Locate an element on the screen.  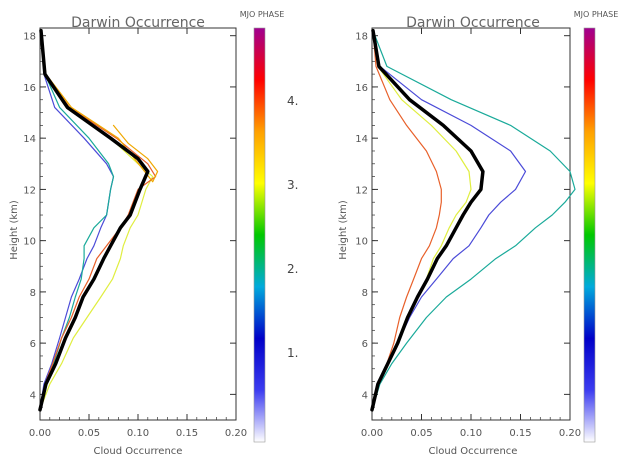
left-y-axis-label: Height (km) is located at coordinates (14, 230).